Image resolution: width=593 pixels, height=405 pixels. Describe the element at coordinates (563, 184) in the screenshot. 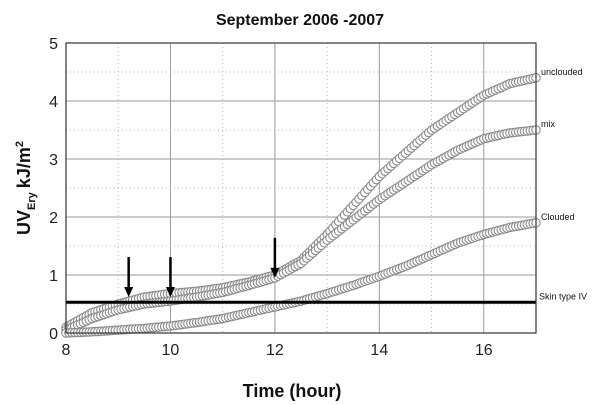

I see `series-labels: unclouded mix Clouded Skin type IV` at that location.